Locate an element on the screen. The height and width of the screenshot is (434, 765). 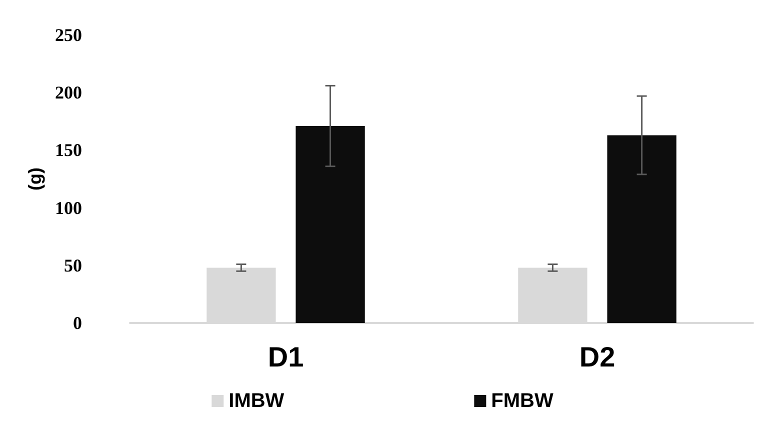
y-tick-label: 50 is located at coordinates (73, 265).